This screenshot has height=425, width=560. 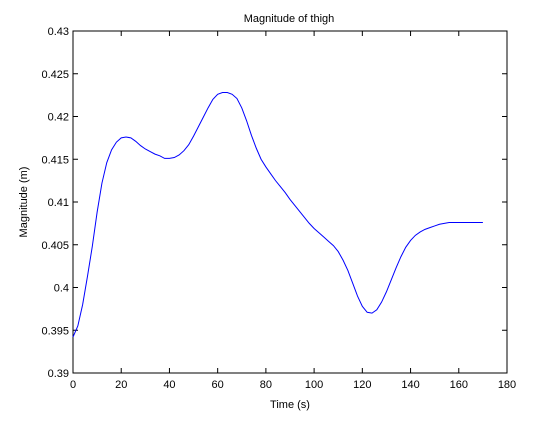 What do you see at coordinates (459, 385) in the screenshot?
I see `x-tick-label: 160` at bounding box center [459, 385].